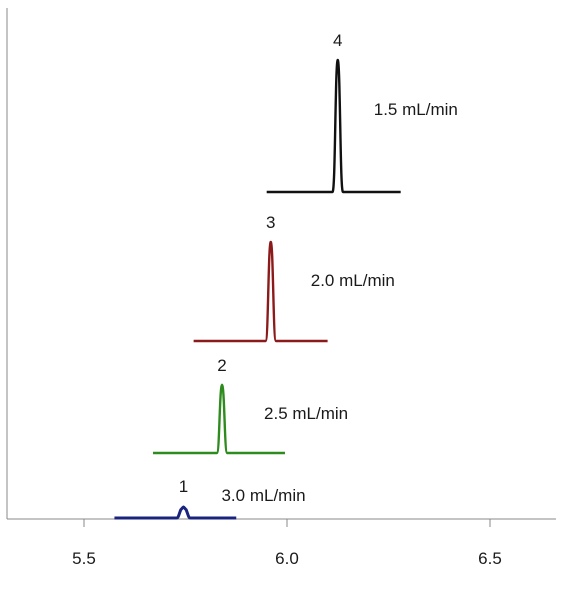  I want to click on x-tick-label: 6.0, so click(287, 558).